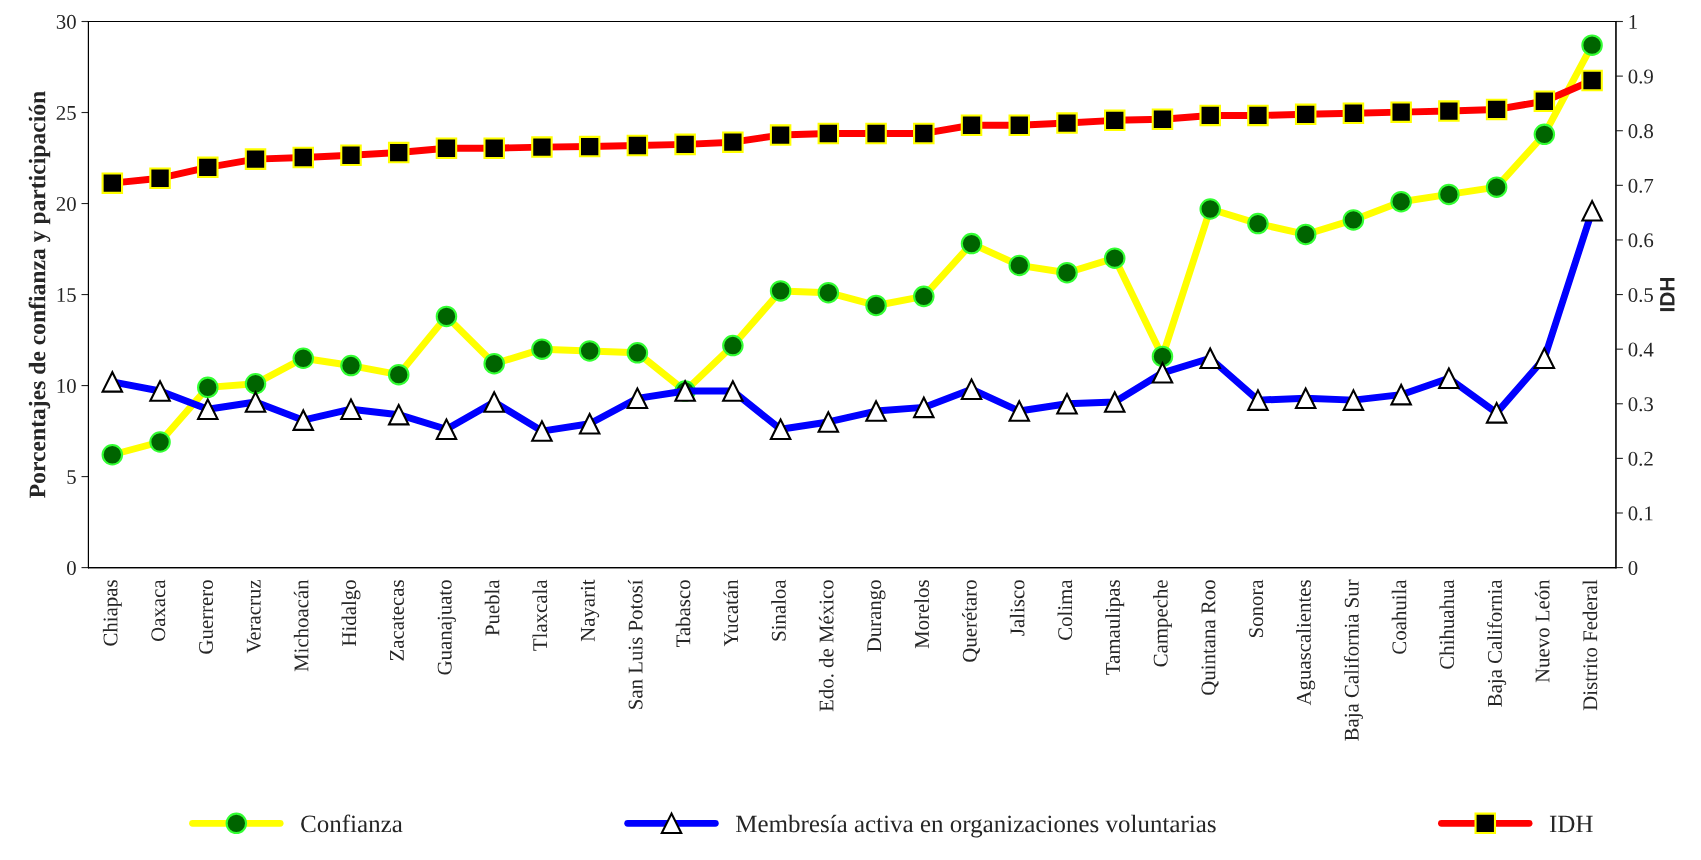 This screenshot has width=1701, height=860. What do you see at coordinates (1399, 616) in the screenshot?
I see `x-tick-label: Coahuila` at bounding box center [1399, 616].